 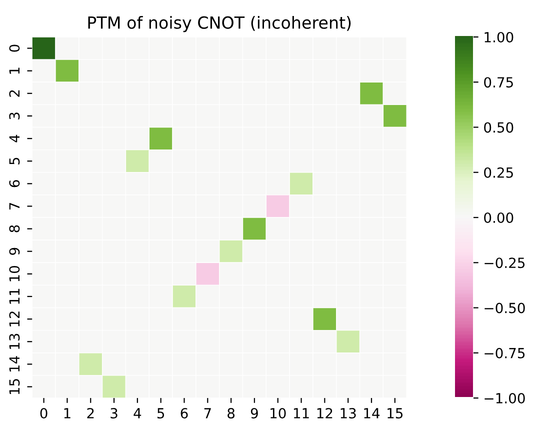 I want to click on x-tick-label: 10, so click(x=278, y=413).